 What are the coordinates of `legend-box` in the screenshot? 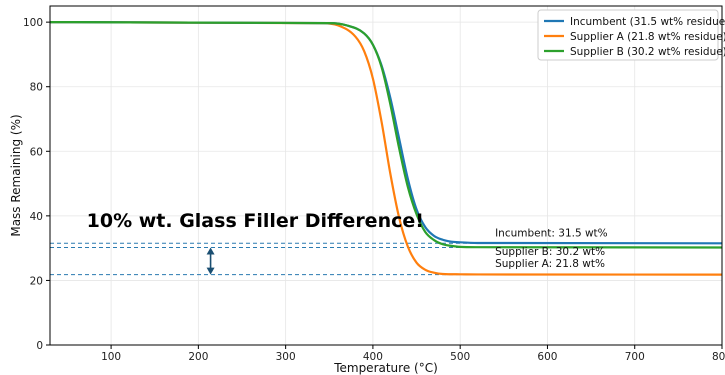 It's located at (628, 35).